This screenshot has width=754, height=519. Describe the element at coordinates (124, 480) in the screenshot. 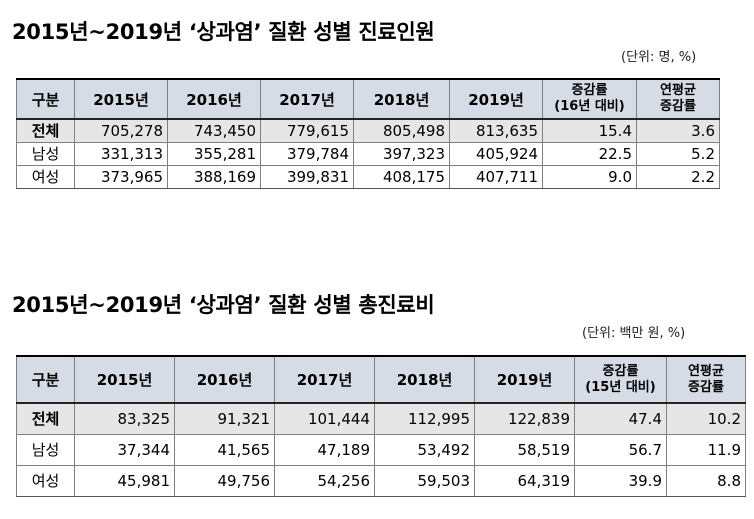

I see `cell-2015: 45,981` at that location.